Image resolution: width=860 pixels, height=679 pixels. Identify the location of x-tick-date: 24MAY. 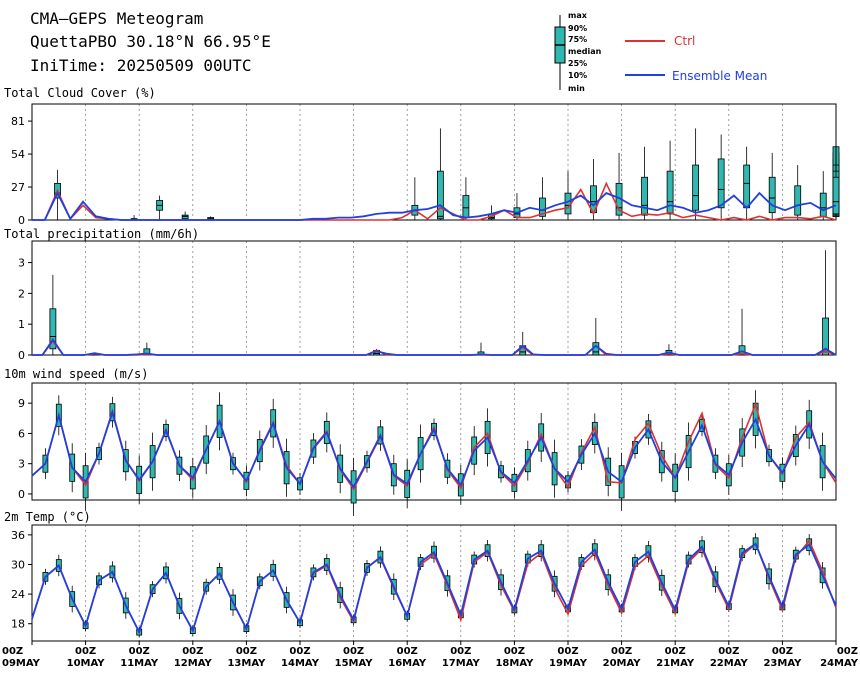
(839, 663).